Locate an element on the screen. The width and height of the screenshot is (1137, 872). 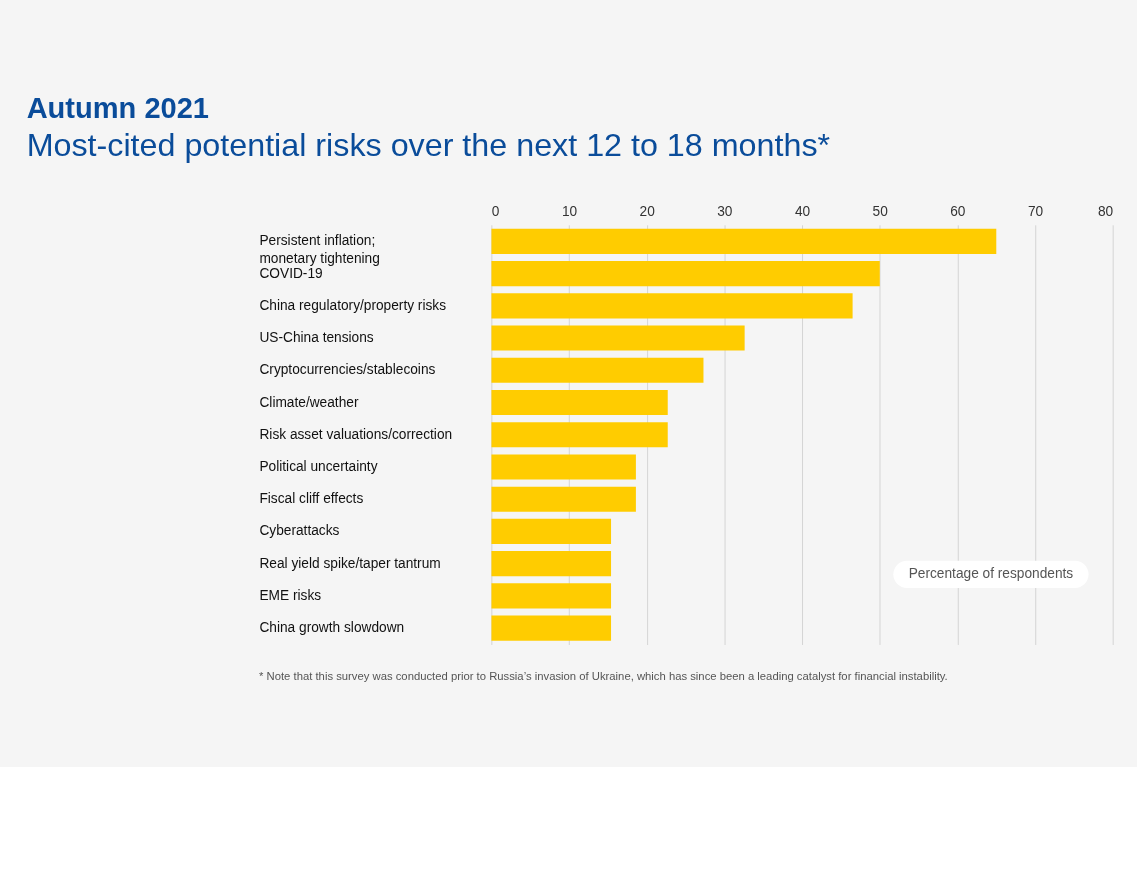
y-tick-label: China growth slowdown is located at coordinates (332, 628).